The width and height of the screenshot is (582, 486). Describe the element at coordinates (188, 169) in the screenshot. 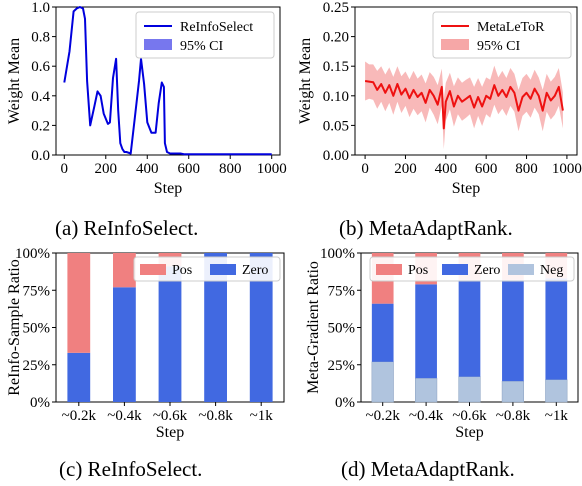

I see `x-tick-label: 600` at that location.